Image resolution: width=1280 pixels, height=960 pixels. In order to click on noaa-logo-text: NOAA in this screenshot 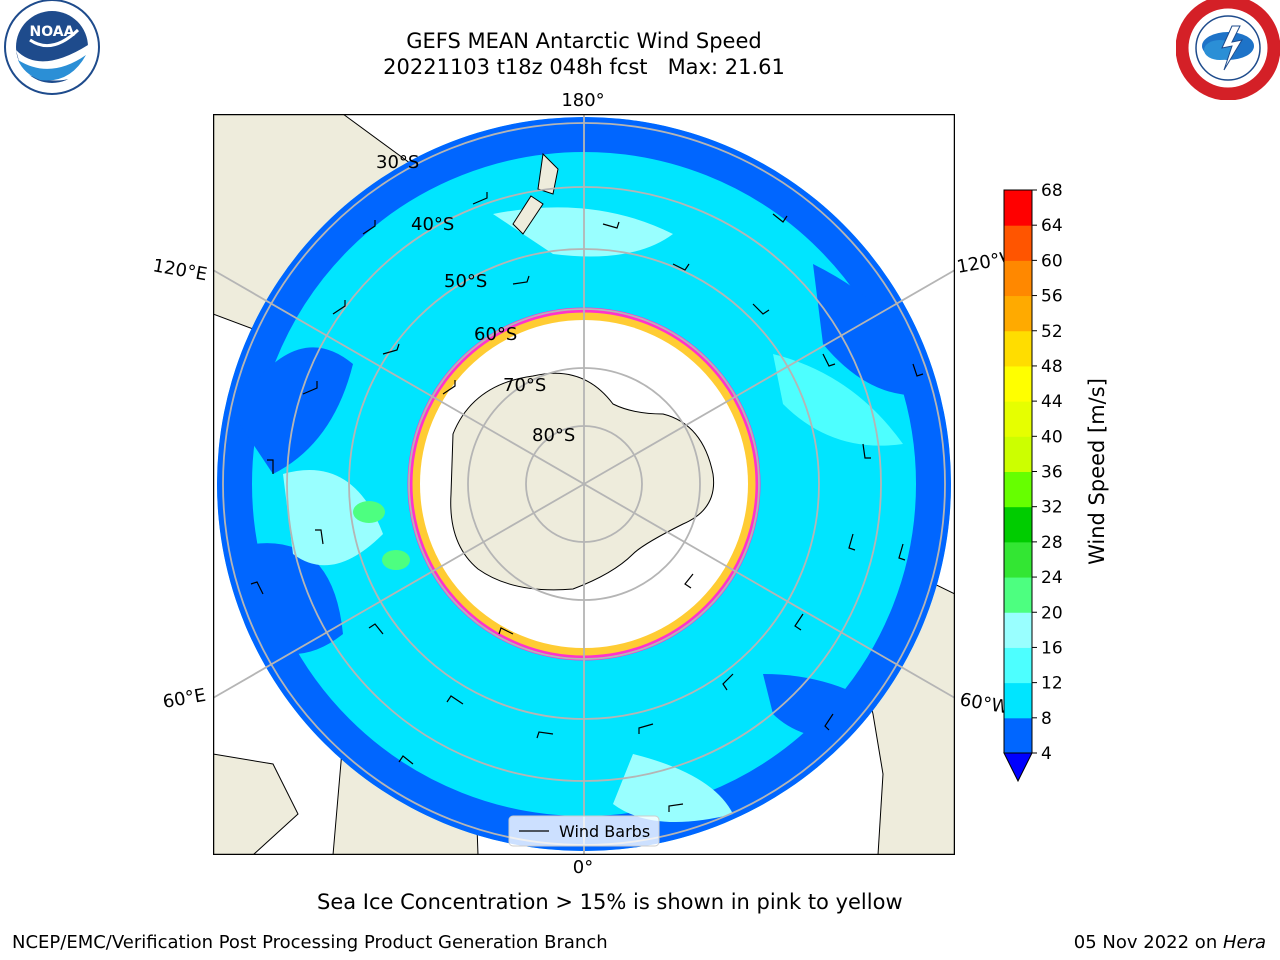, I will do `click(52, 32)`.